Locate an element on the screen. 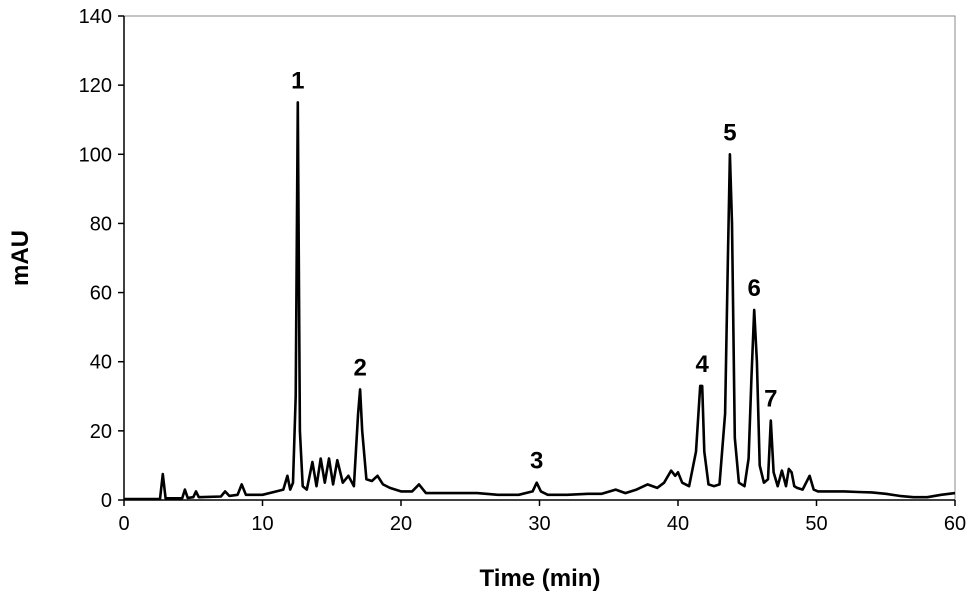  x-tick-label: 0 is located at coordinates (123, 524).